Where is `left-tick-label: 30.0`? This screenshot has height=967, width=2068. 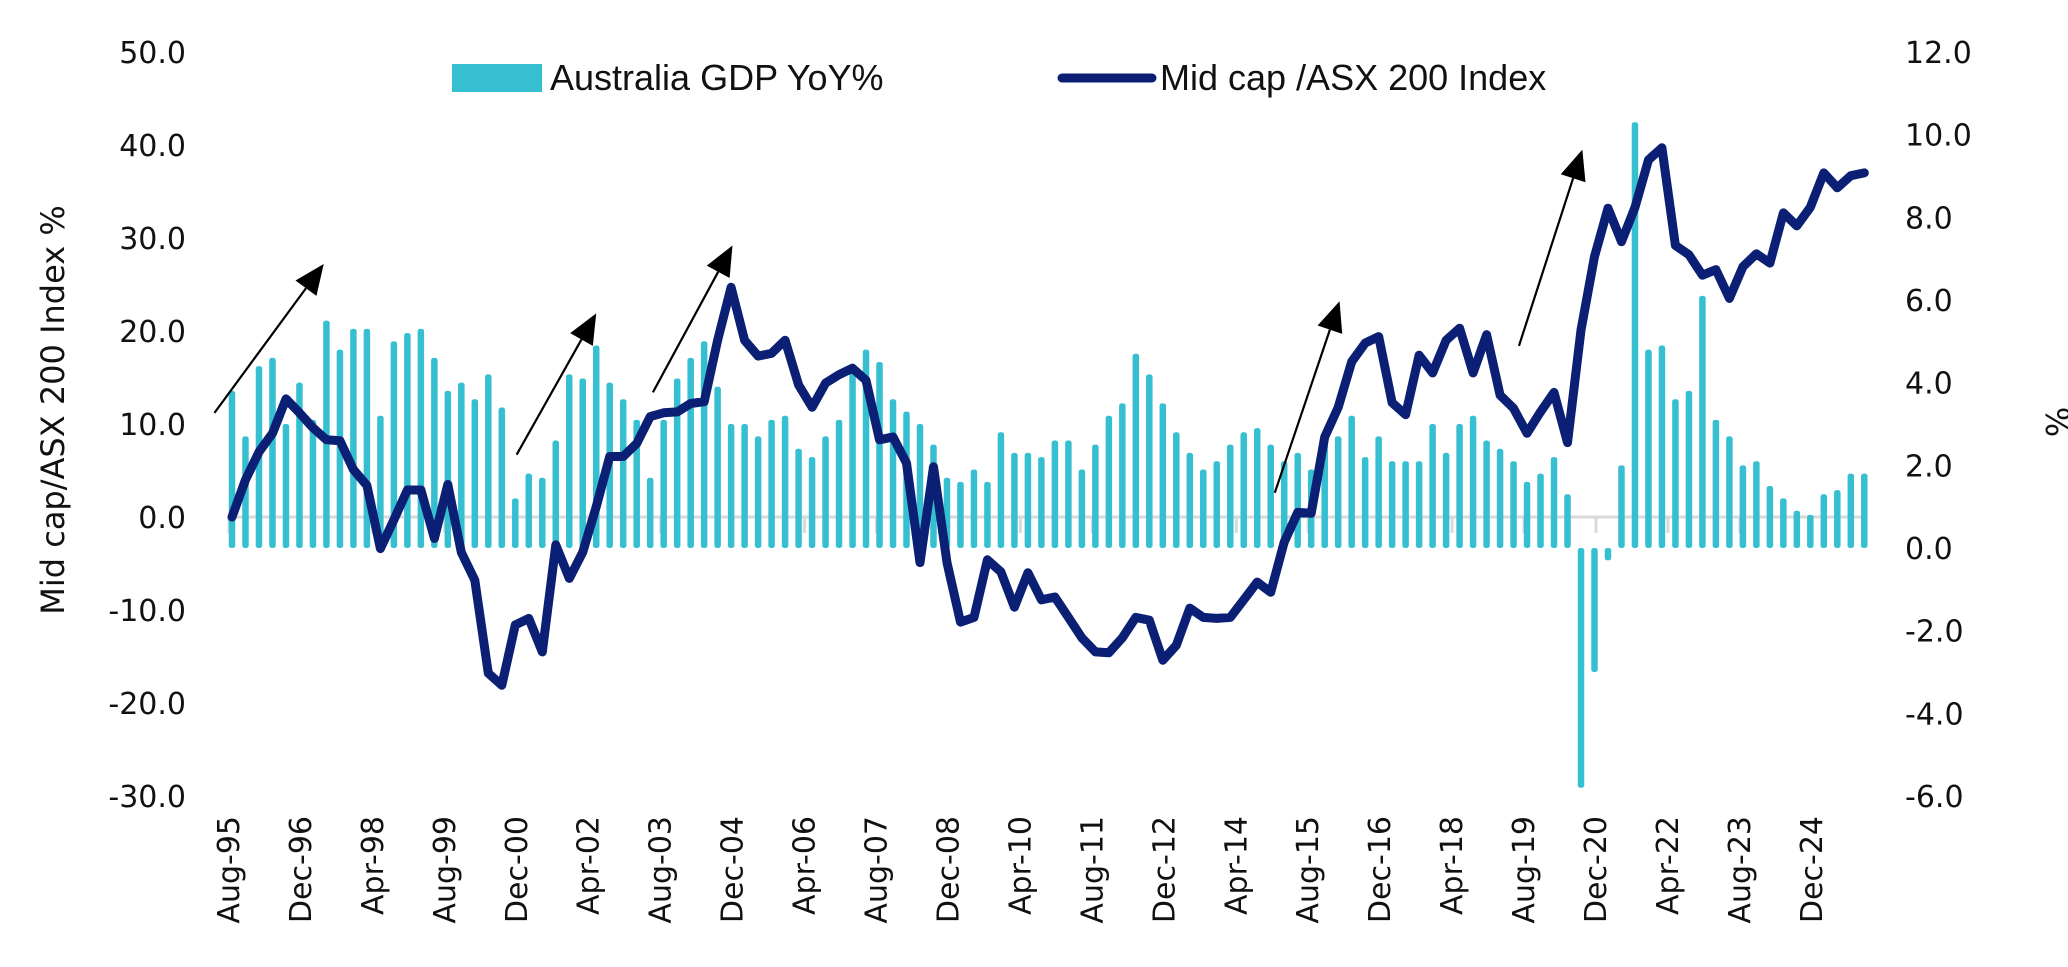
left-tick-label: 30.0 is located at coordinates (152, 239).